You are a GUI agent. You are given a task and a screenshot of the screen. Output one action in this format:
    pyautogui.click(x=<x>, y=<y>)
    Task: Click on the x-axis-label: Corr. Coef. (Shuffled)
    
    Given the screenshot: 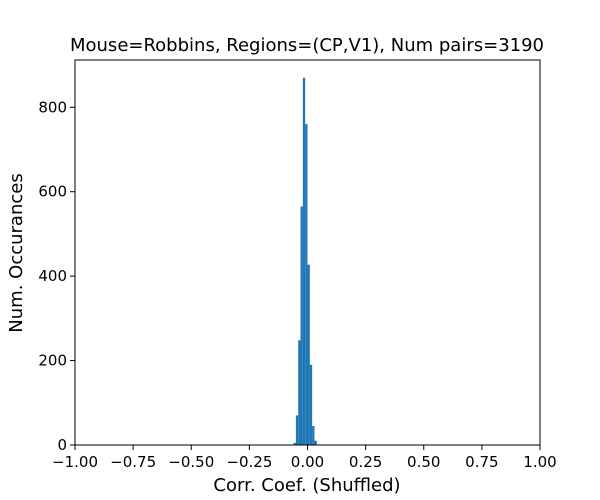 What is the action you would take?
    pyautogui.click(x=306, y=485)
    